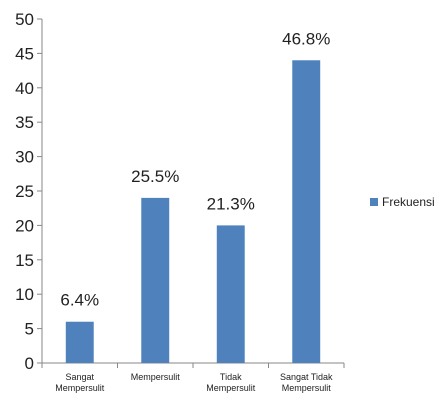 The image size is (446, 396). I want to click on legend-swatch, so click(374, 202).